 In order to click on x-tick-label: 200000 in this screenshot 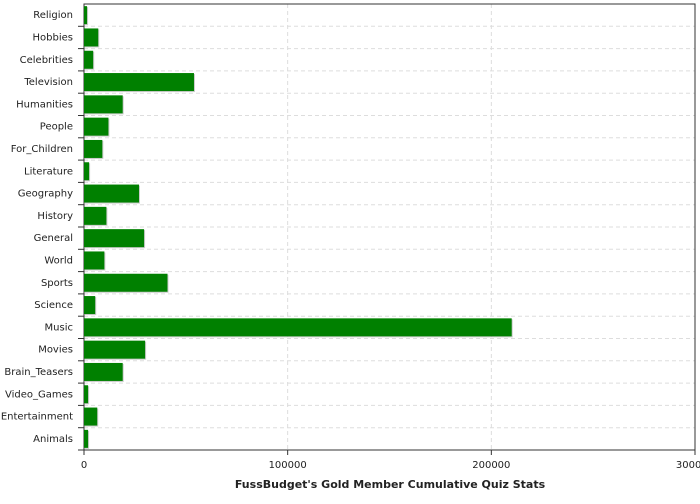, I will do `click(491, 465)`.